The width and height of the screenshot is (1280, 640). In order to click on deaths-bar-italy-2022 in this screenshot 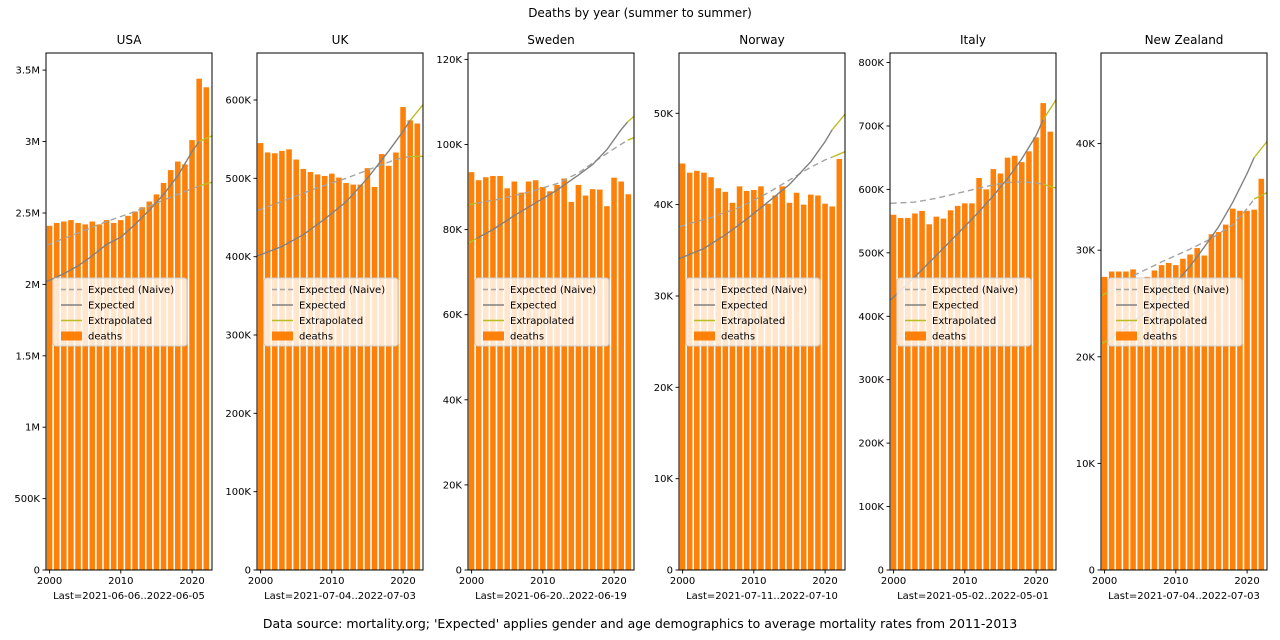, I will do `click(1050, 350)`.